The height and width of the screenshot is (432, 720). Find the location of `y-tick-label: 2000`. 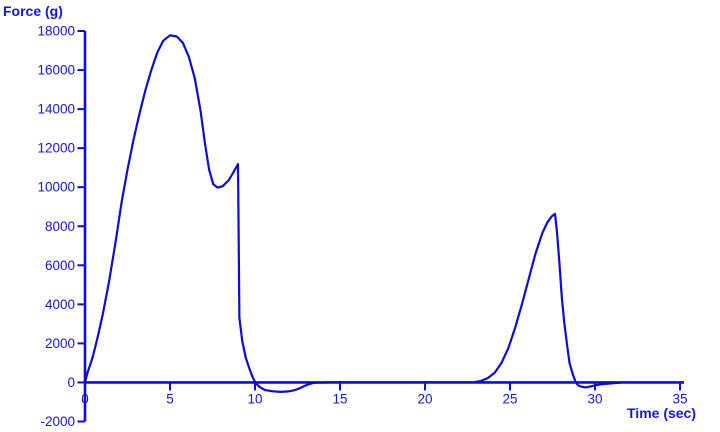

y-tick-label: 2000 is located at coordinates (60, 343).